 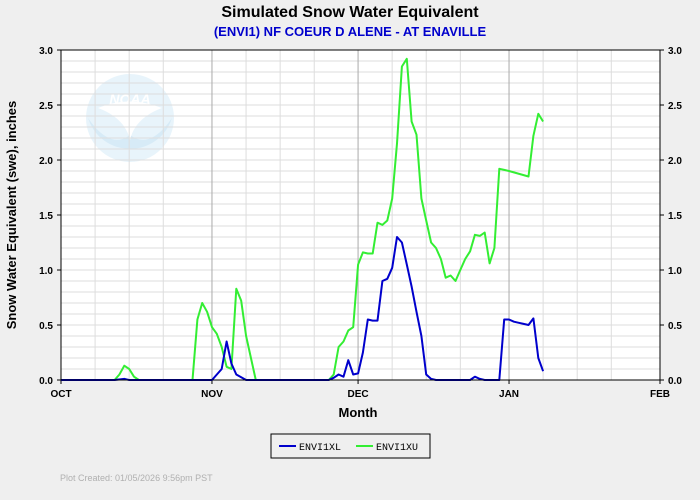 What do you see at coordinates (46, 51) in the screenshot?
I see `y-tick-label-left: 3.0` at bounding box center [46, 51].